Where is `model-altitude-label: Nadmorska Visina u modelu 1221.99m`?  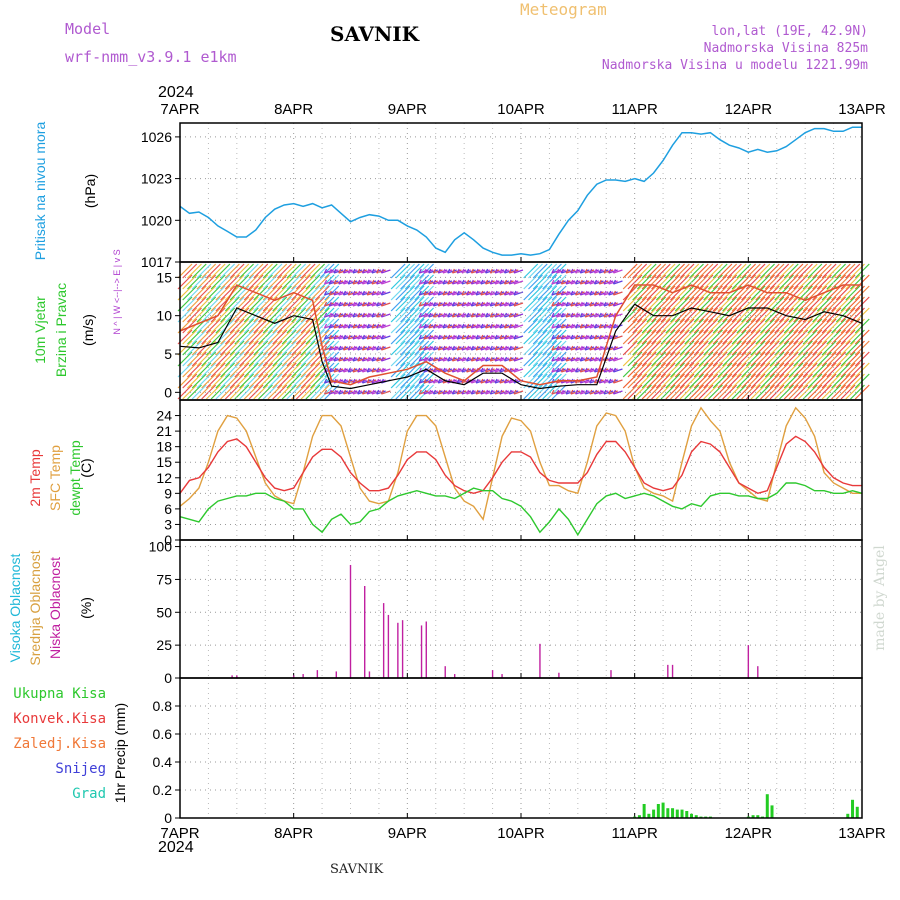
model-altitude-label: Nadmorska Visina u modelu 1221.99m is located at coordinates (734, 65).